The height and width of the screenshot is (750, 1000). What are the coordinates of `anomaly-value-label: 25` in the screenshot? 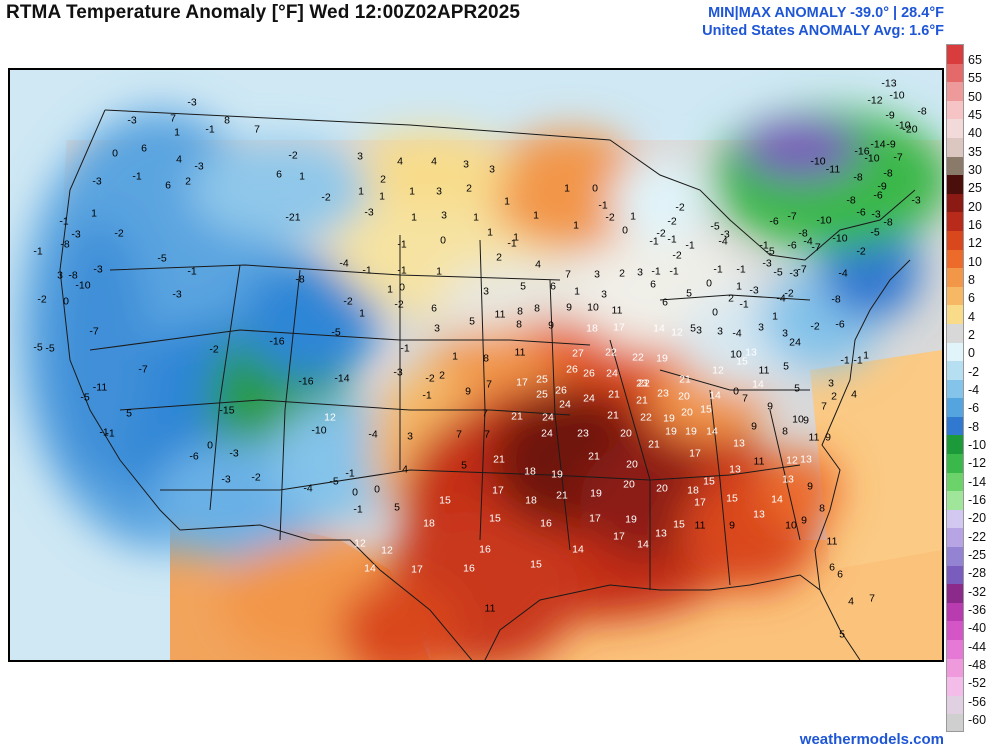 It's located at (542, 394).